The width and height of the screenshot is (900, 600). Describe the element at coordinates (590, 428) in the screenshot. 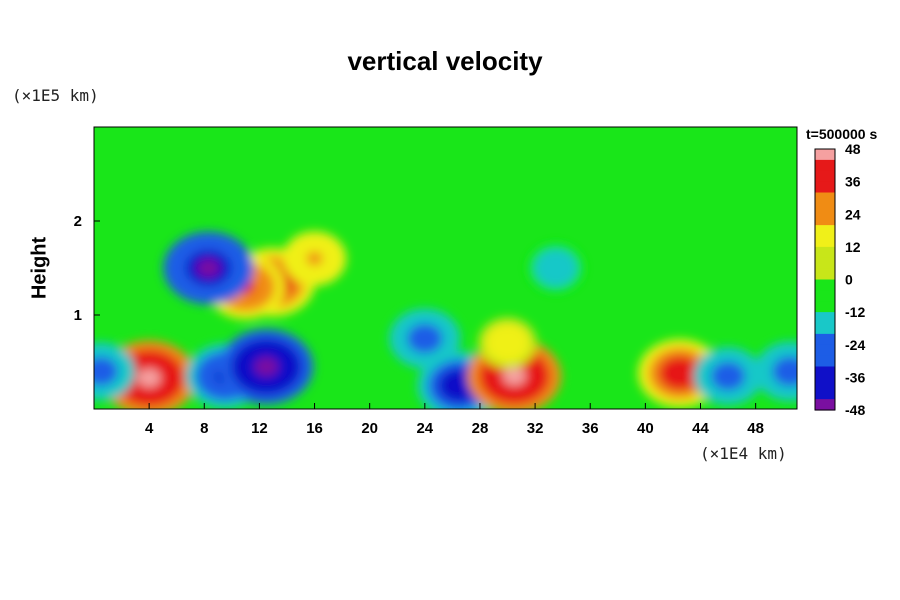

I see `x-tick-label: 36` at that location.